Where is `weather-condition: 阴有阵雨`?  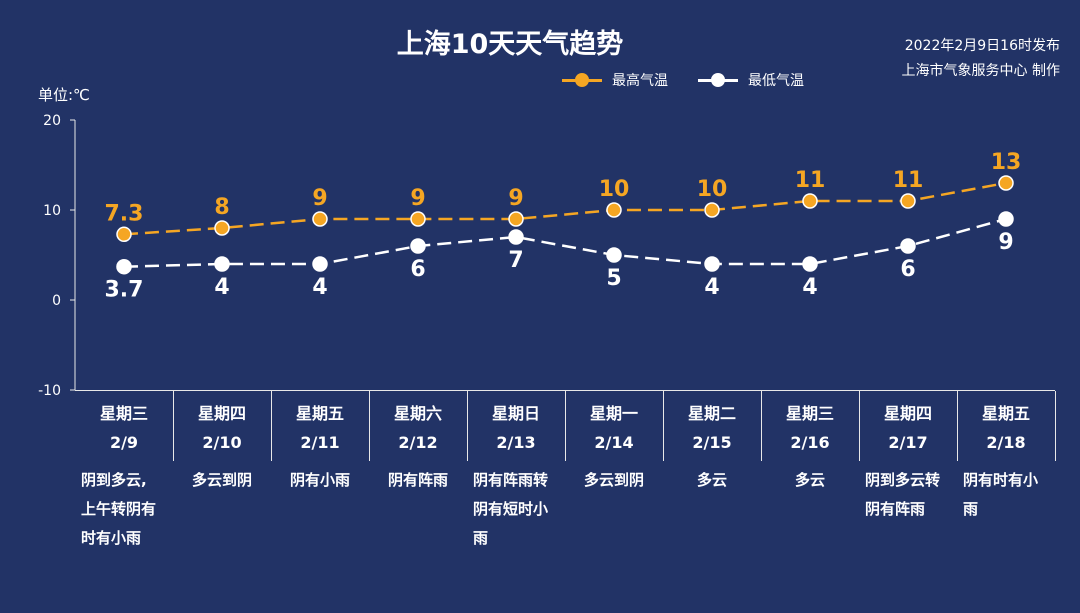
weather-condition: 阴有阵雨 is located at coordinates (418, 480).